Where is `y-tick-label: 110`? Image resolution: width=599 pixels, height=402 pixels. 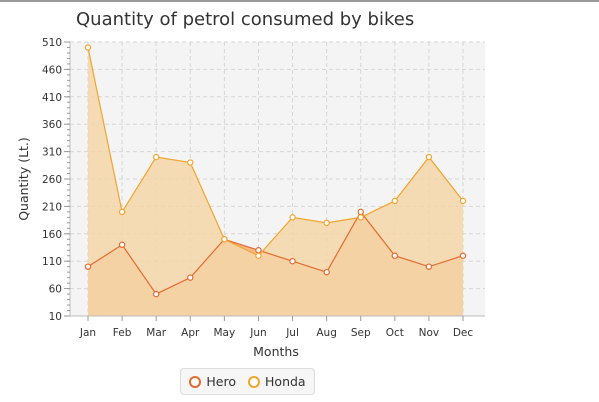
y-tick-label: 110 is located at coordinates (52, 262).